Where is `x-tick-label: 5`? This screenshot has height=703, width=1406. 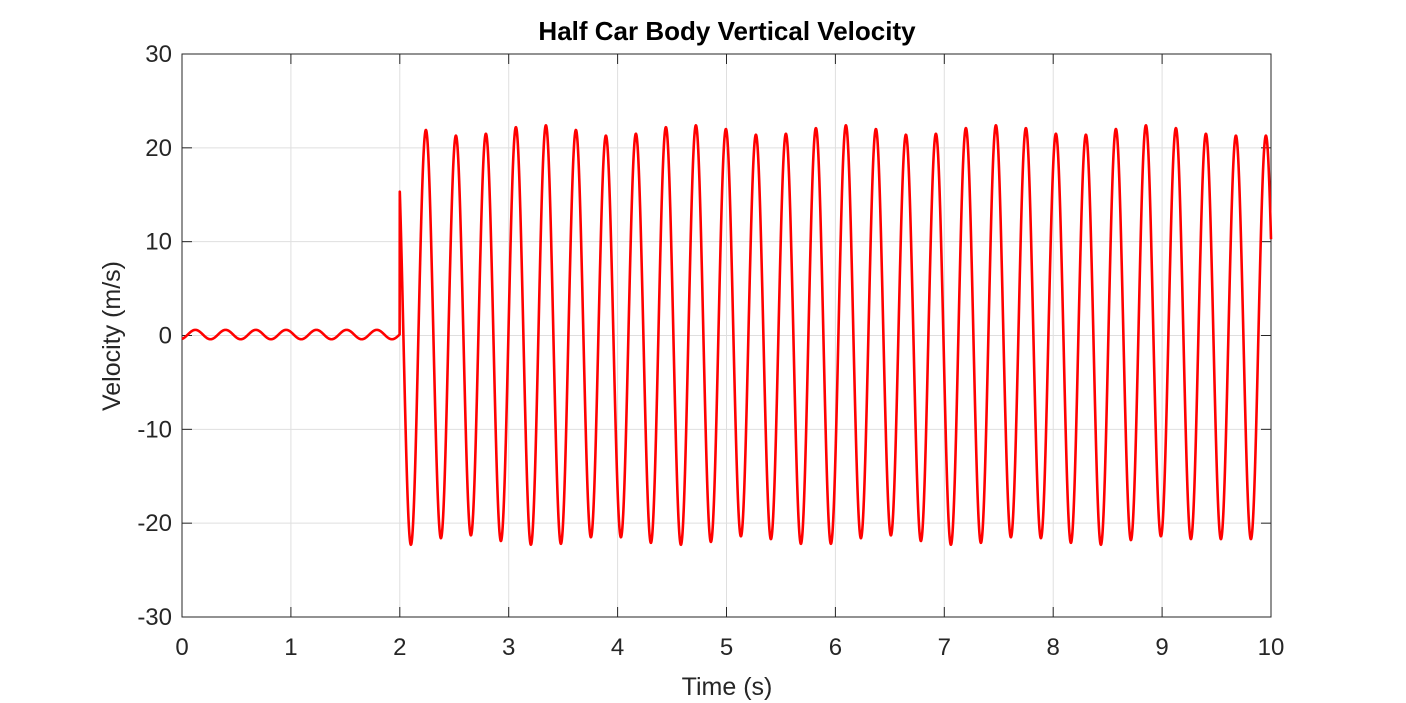 x-tick-label: 5 is located at coordinates (726, 647).